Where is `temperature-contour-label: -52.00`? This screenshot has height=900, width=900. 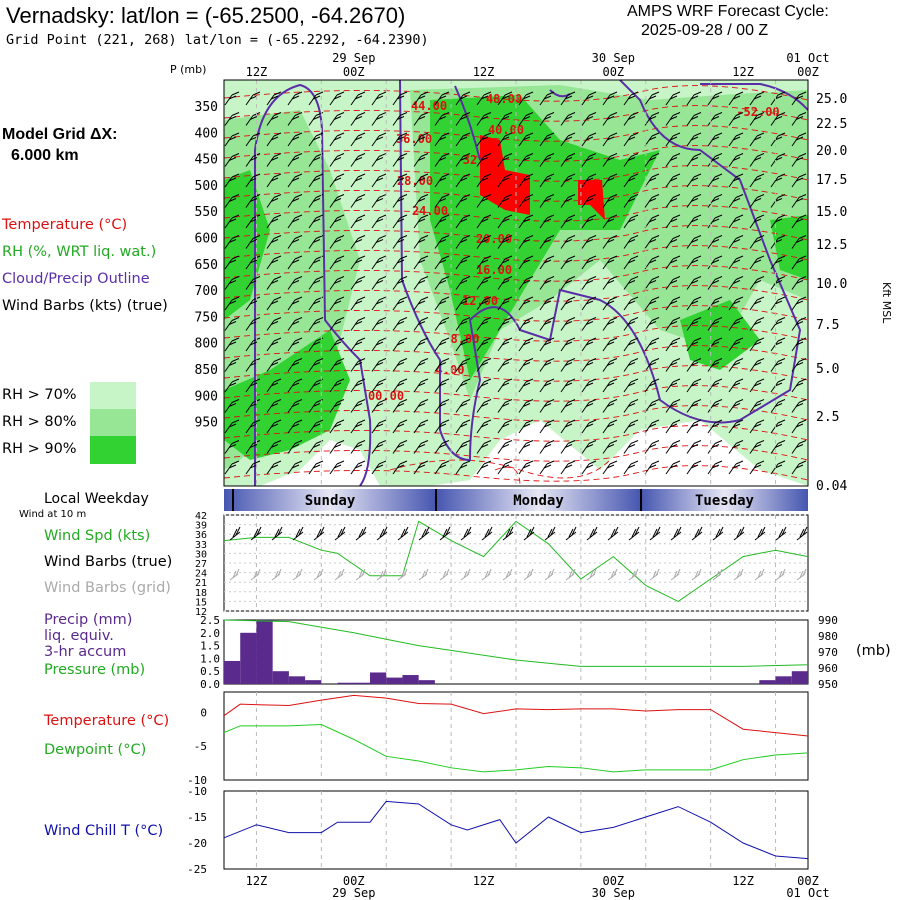
temperature-contour-label: -52.00 is located at coordinates (757, 112).